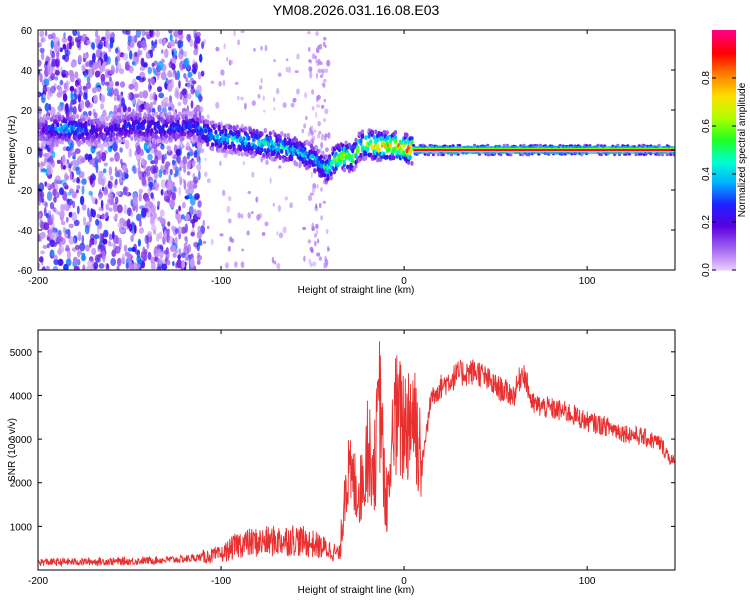 This screenshot has width=750, height=600. What do you see at coordinates (38, 281) in the screenshot?
I see `spectrogram-x-tick-label: -200` at bounding box center [38, 281].